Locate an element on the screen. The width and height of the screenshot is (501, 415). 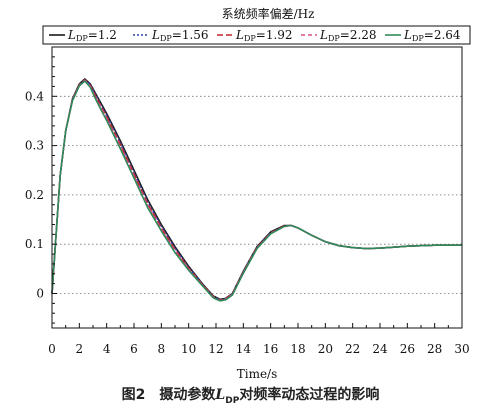
y-tick-label: 0.1 is located at coordinates (34, 244).